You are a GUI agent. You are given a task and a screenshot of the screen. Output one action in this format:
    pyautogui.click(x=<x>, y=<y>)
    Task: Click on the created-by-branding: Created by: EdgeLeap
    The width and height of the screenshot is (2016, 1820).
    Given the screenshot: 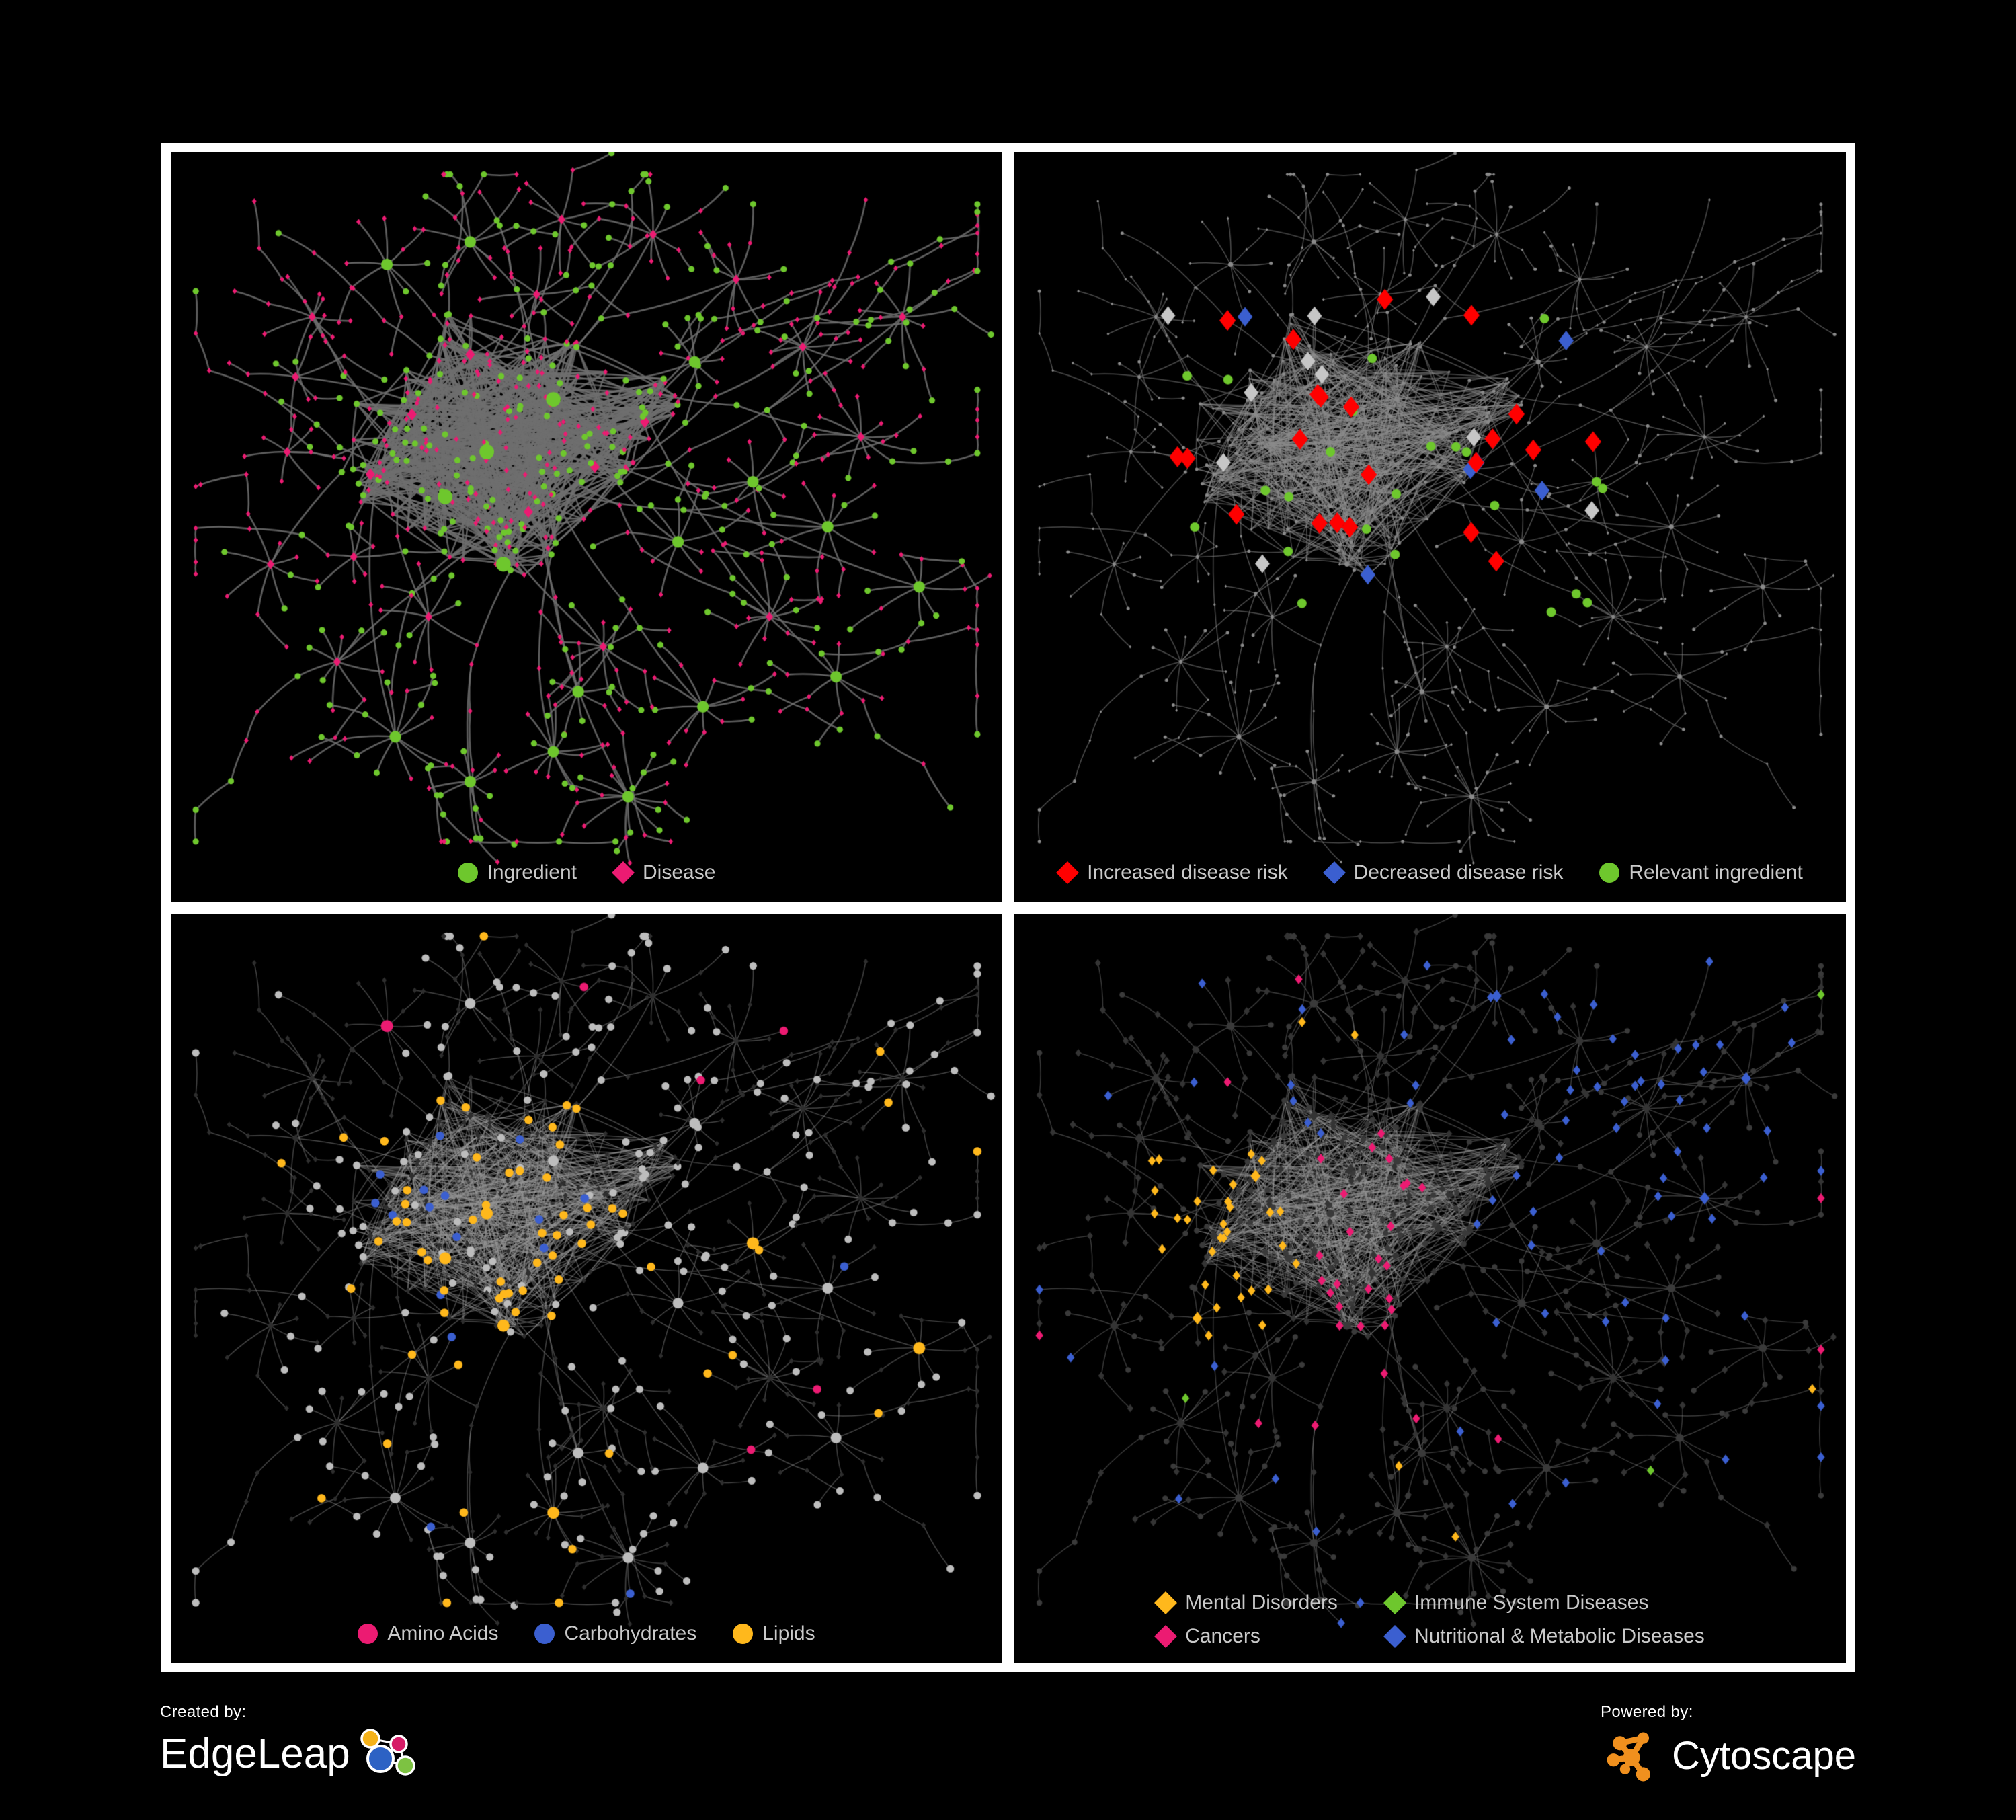 What is the action you would take?
    pyautogui.click(x=295, y=1744)
    